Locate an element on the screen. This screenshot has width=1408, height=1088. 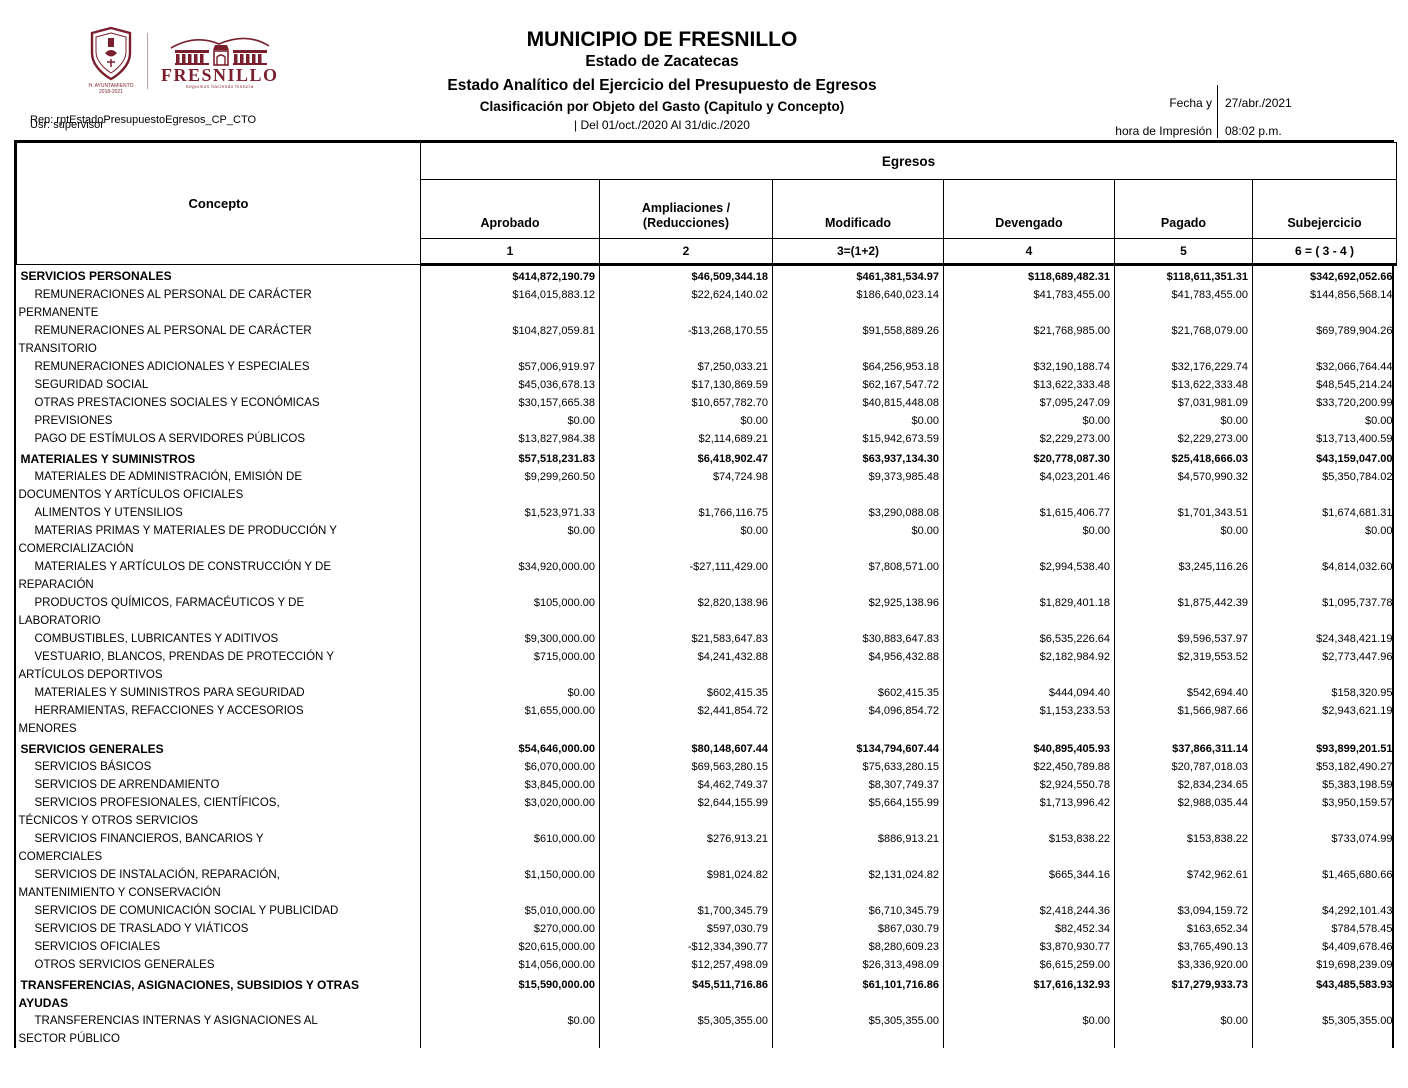
value-cell: $602,415.35 is located at coordinates (686, 693).